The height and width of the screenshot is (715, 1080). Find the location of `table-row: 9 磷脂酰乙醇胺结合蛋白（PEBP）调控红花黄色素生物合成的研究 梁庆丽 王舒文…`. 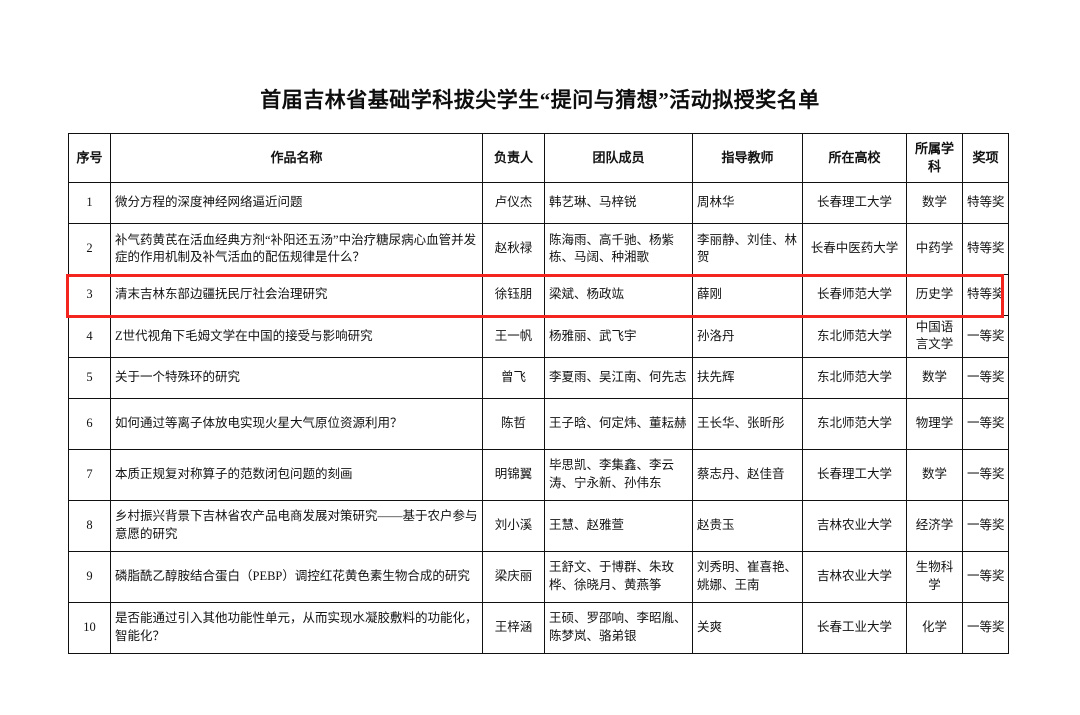

table-row: 9 磷脂酰乙醇胺结合蛋白（PEBP）调控红花黄色素生物合成的研究 梁庆丽 王舒文… is located at coordinates (538, 576).